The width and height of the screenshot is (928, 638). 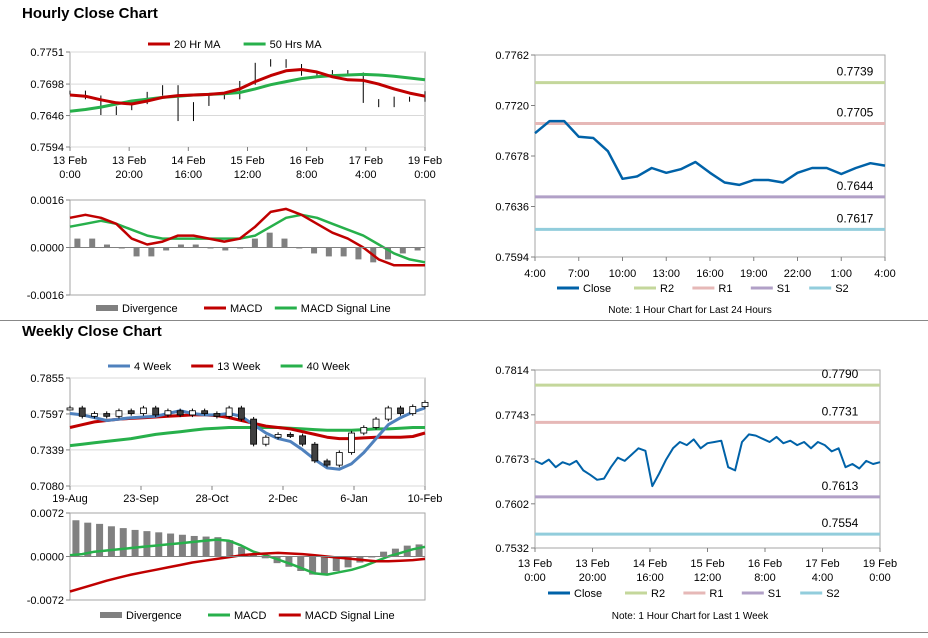 What do you see at coordinates (593, 578) in the screenshot?
I see `weekly-close-x-label: 20:00` at bounding box center [593, 578].